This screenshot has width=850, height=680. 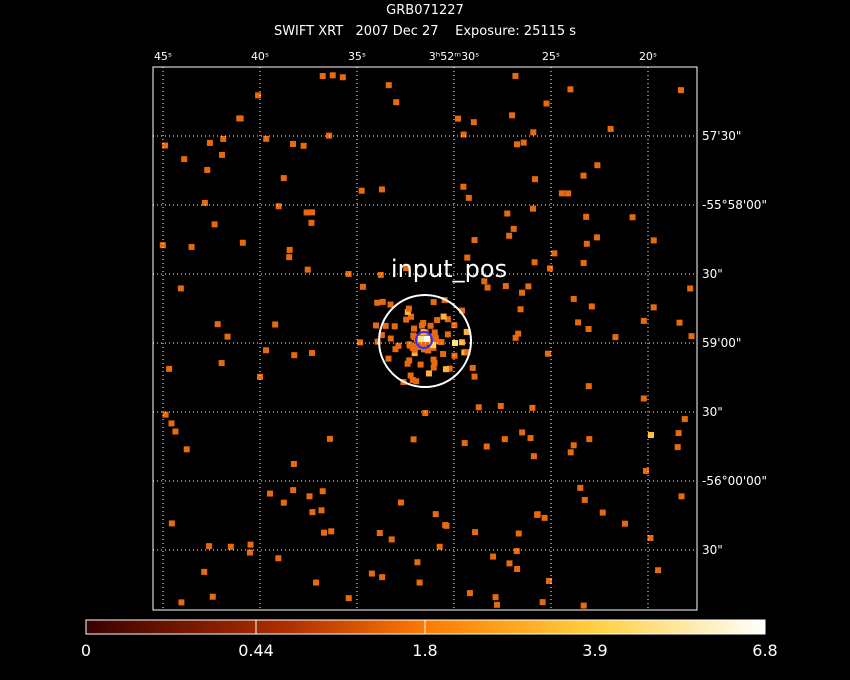 What do you see at coordinates (86, 650) in the screenshot?
I see `colorbar-label: 0` at bounding box center [86, 650].